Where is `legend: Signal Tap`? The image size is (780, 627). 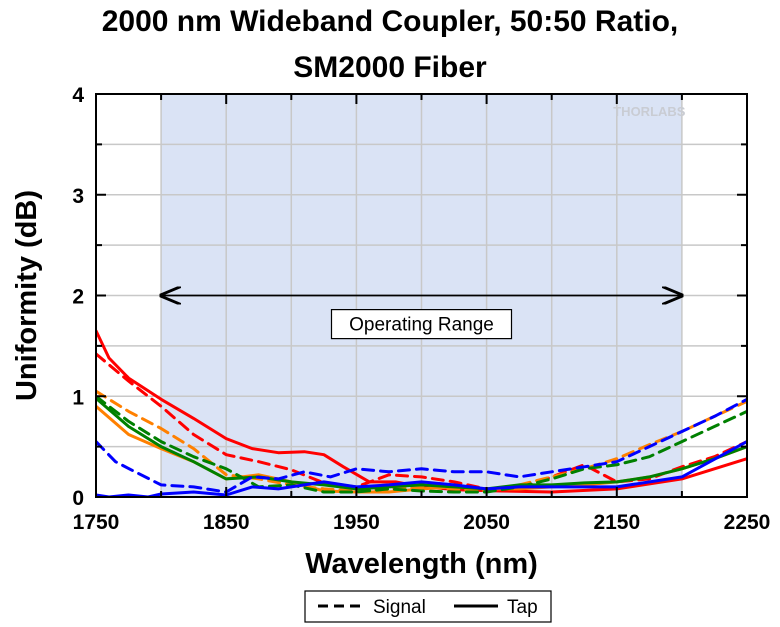 legend: Signal Tap is located at coordinates (428, 606).